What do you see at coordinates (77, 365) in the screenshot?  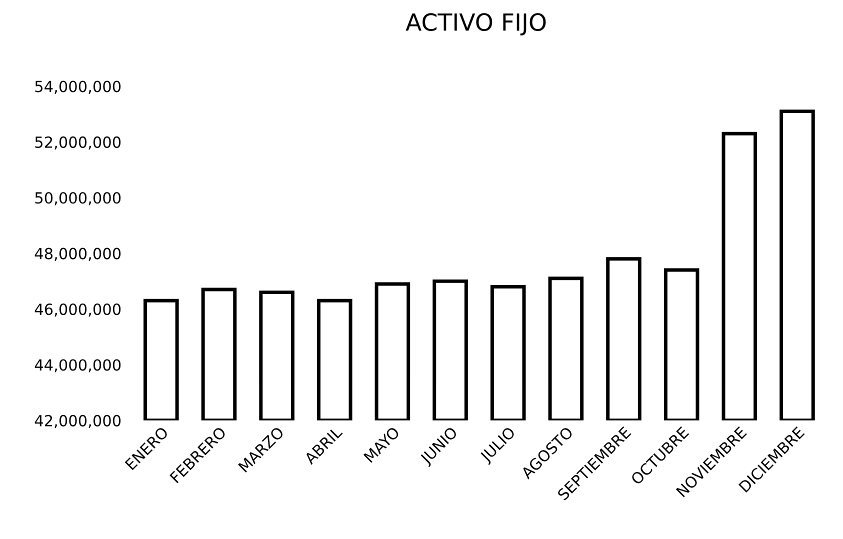 I see `y-tick-label: 44,000,000` at bounding box center [77, 365].